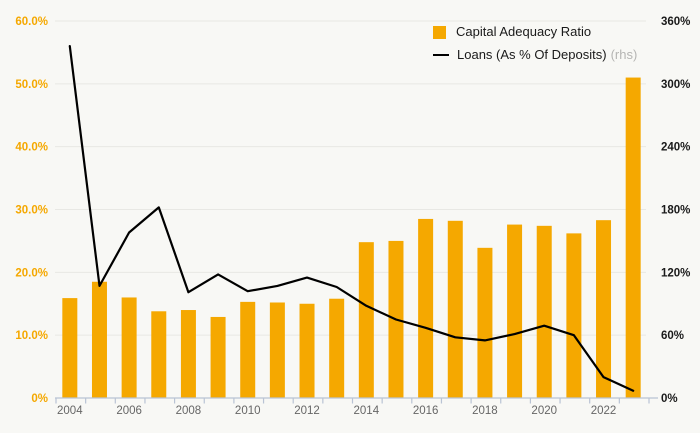 The height and width of the screenshot is (433, 700). Describe the element at coordinates (70, 348) in the screenshot. I see `bar-2004` at that location.